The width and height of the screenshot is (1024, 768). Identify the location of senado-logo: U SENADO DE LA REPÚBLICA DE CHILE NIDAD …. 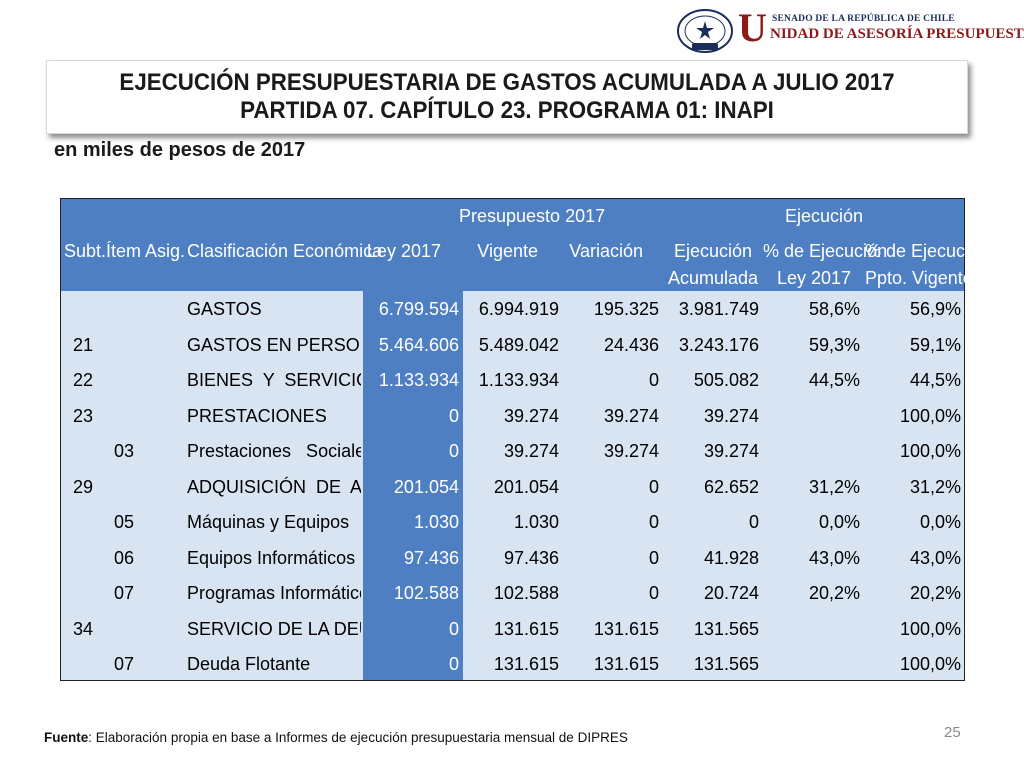
(848, 29).